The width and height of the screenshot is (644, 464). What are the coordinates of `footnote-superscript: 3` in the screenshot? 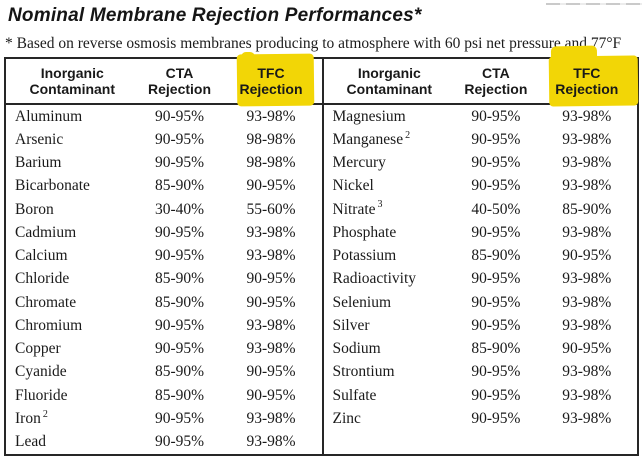 It's located at (380, 205).